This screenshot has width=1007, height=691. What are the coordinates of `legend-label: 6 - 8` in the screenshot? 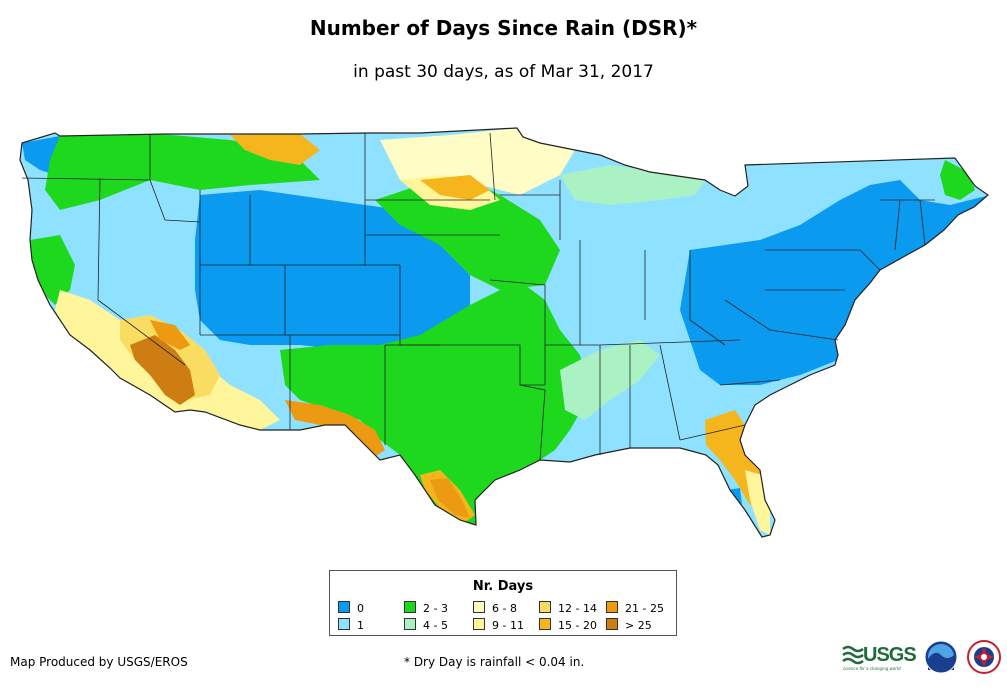 It's located at (504, 608).